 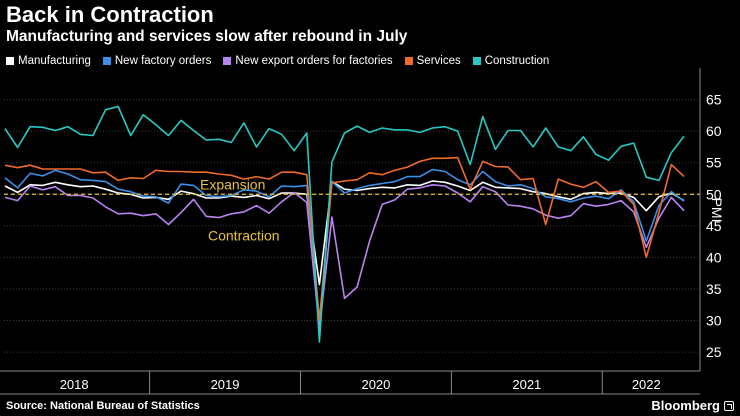 I want to click on legend-item: New factory orders, so click(x=157, y=61).